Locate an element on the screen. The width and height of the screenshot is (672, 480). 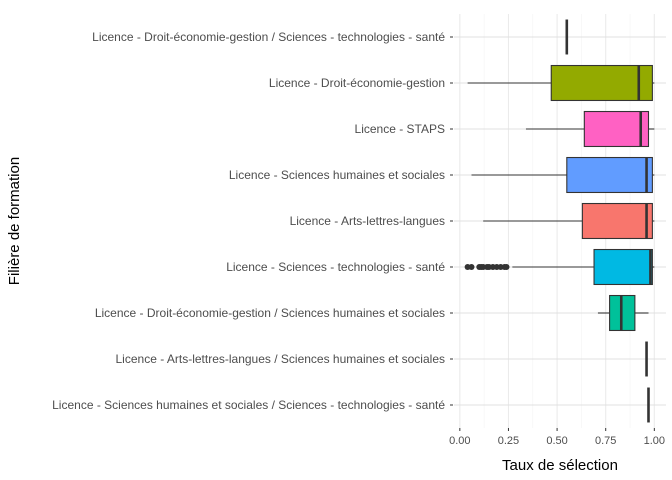
category-label: Licence - STAPS is located at coordinates (400, 129).